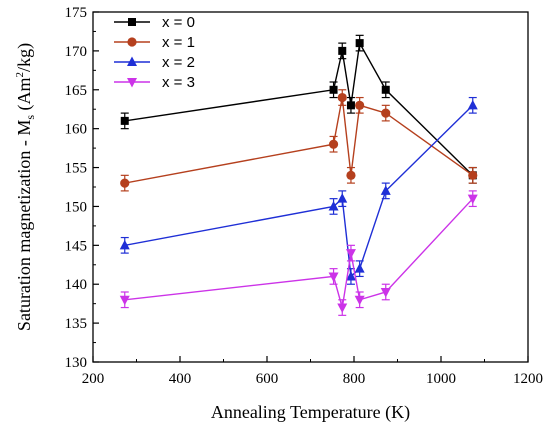 This screenshot has width=550, height=431. Describe the element at coordinates (154, 22) in the screenshot. I see `legend-entry: x = 0` at that location.